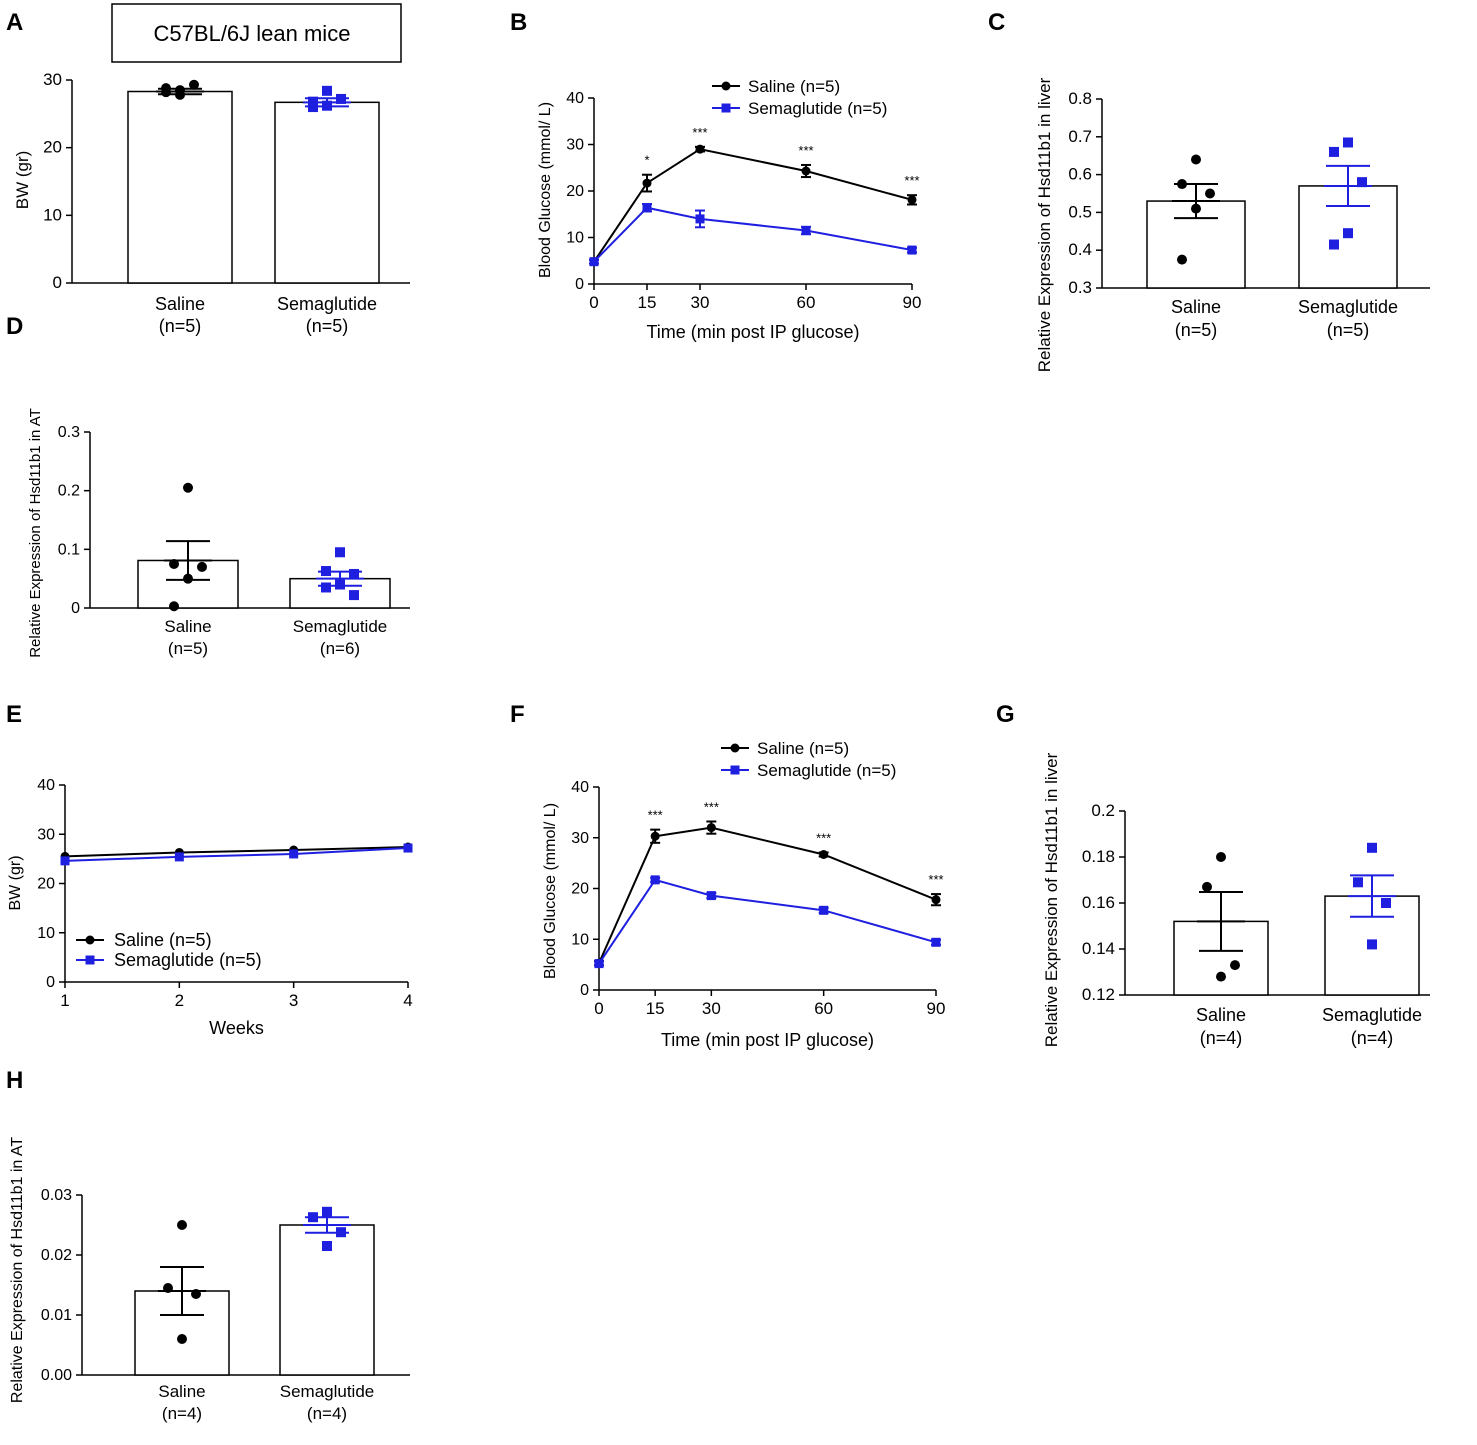 This screenshot has height=1445, width=1477. I want to click on panel-e-x-tick-label: 2, so click(179, 1000).